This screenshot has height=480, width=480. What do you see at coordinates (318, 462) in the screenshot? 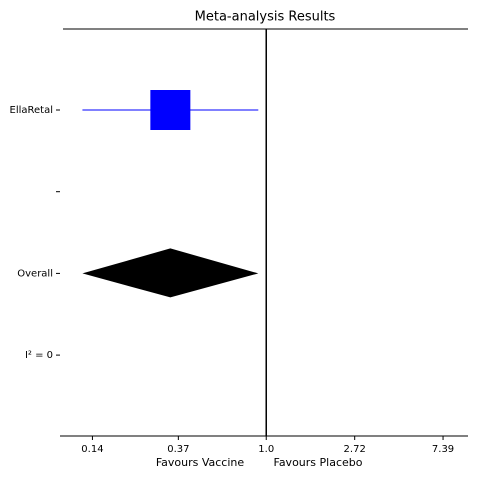
I see `x-label-right: Favours Placebo` at bounding box center [318, 462].